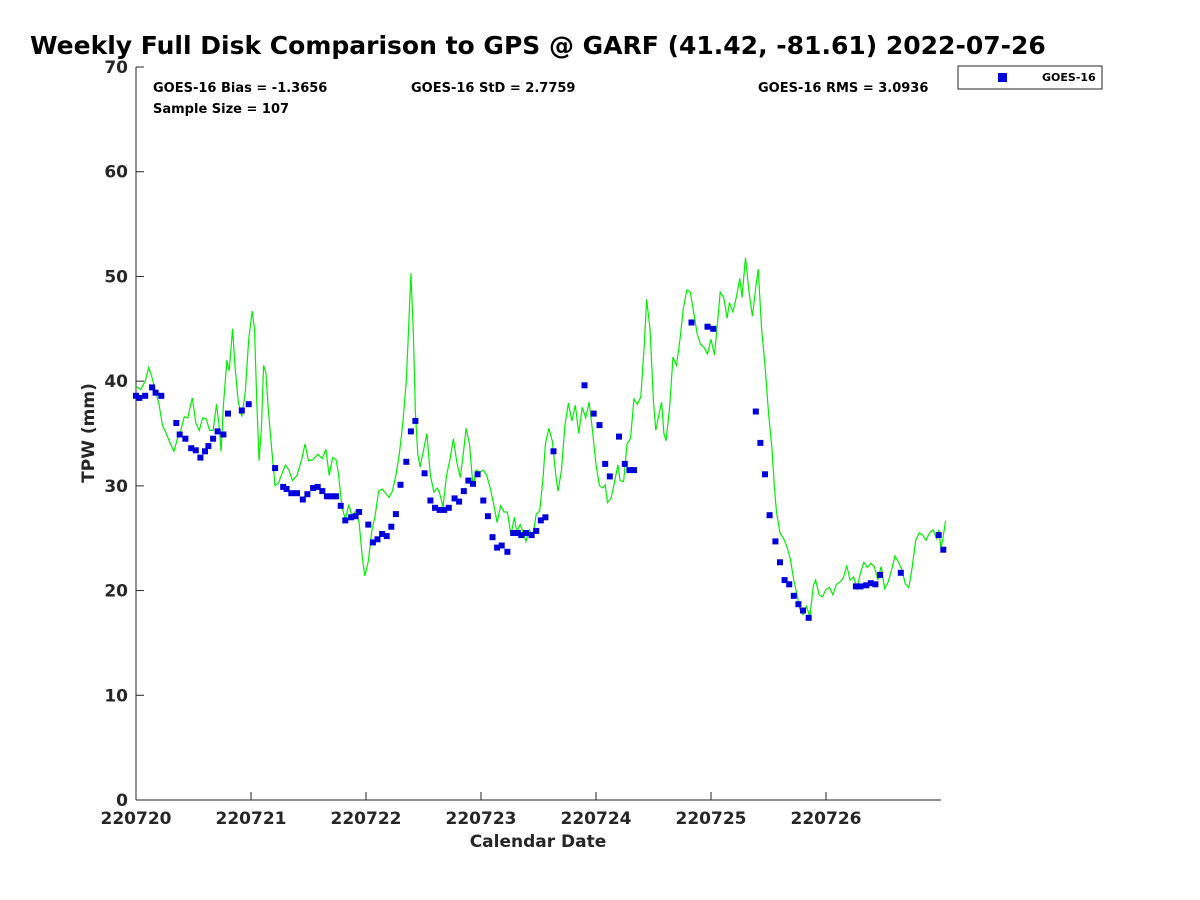  Describe the element at coordinates (596, 819) in the screenshot. I see `x-tick-label: 220724` at that location.